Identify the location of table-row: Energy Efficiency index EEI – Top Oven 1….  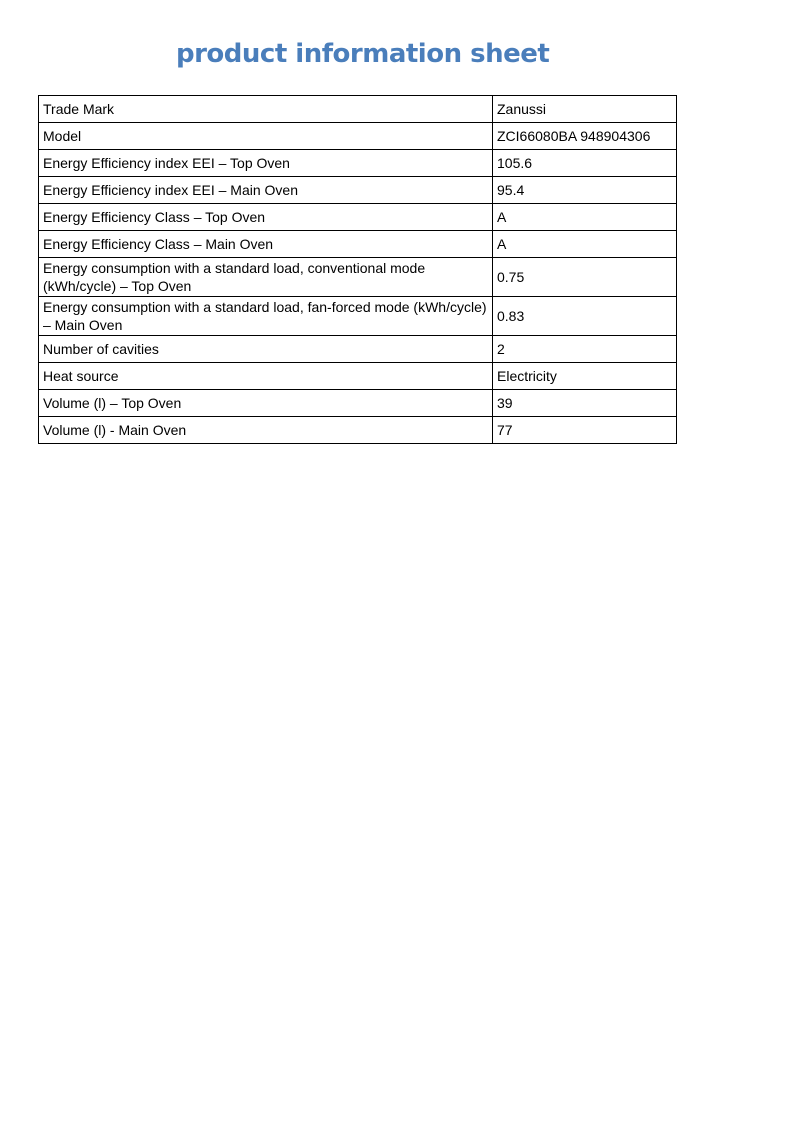
(357, 163).